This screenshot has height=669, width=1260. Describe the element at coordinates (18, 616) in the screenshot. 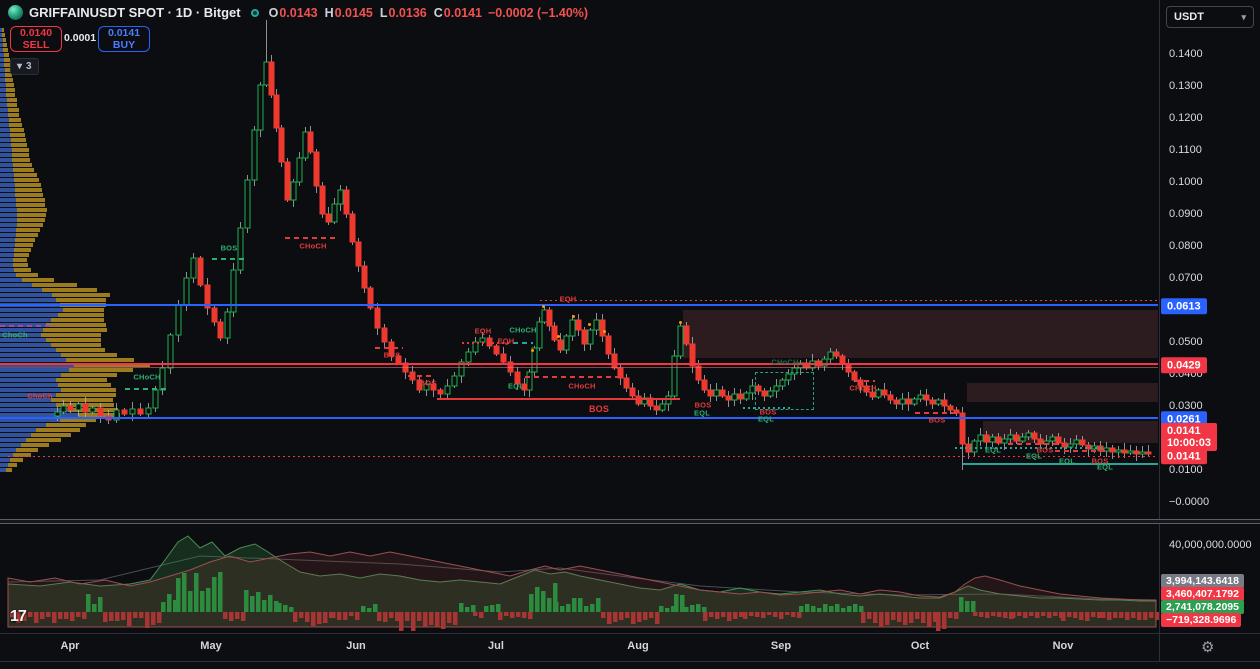

I see `tradingview-logo: 17` at that location.